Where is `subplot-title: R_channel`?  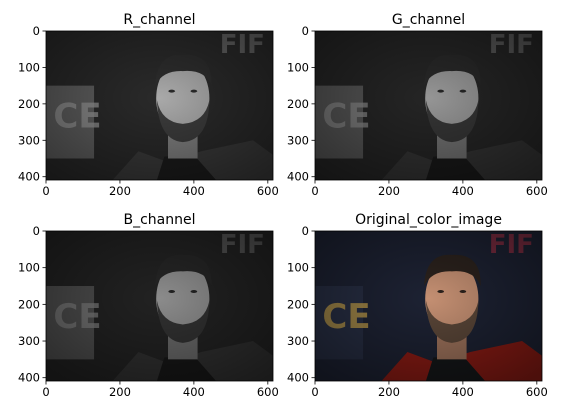
subplot-title: R_channel is located at coordinates (159, 20).